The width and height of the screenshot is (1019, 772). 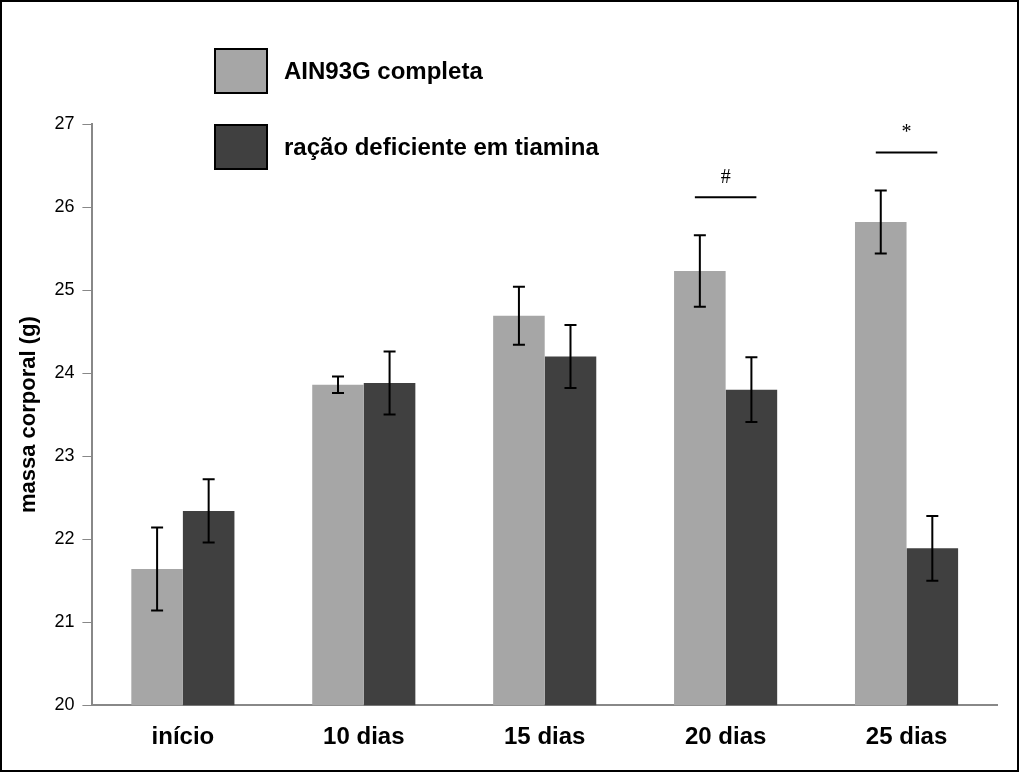 I want to click on y-tick-label: 25, so click(x=64, y=289).